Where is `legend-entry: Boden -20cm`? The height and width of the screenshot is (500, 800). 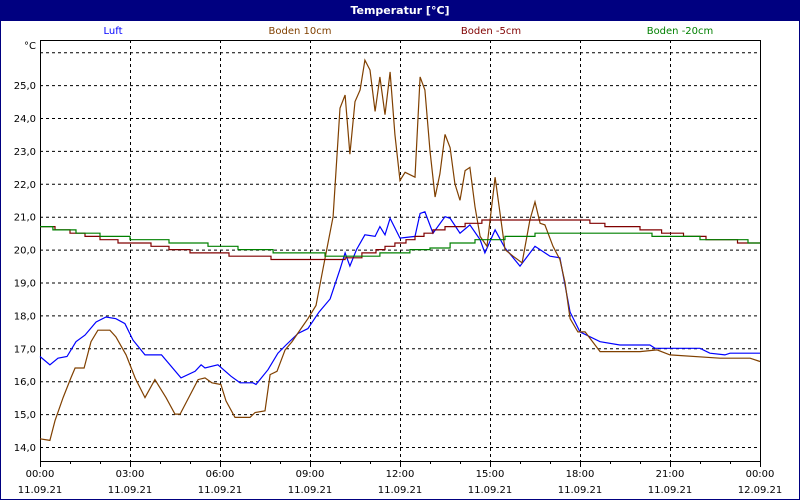
legend-entry: Boden -20cm is located at coordinates (680, 31).